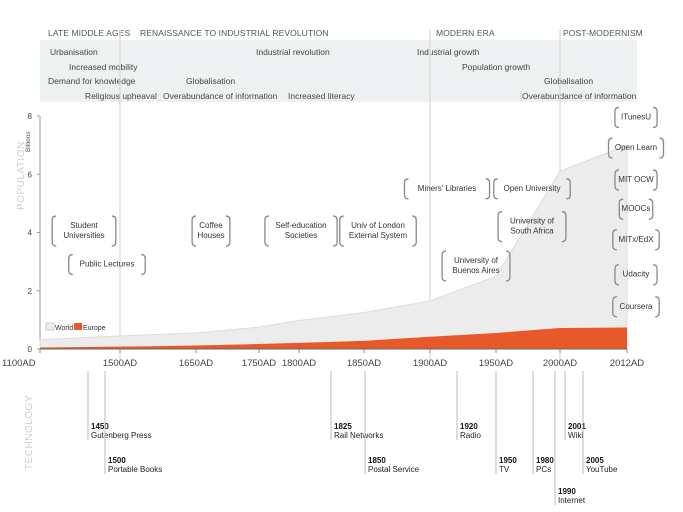 This screenshot has height=512, width=683. What do you see at coordinates (78, 326) in the screenshot?
I see `legend-swatch` at bounding box center [78, 326].